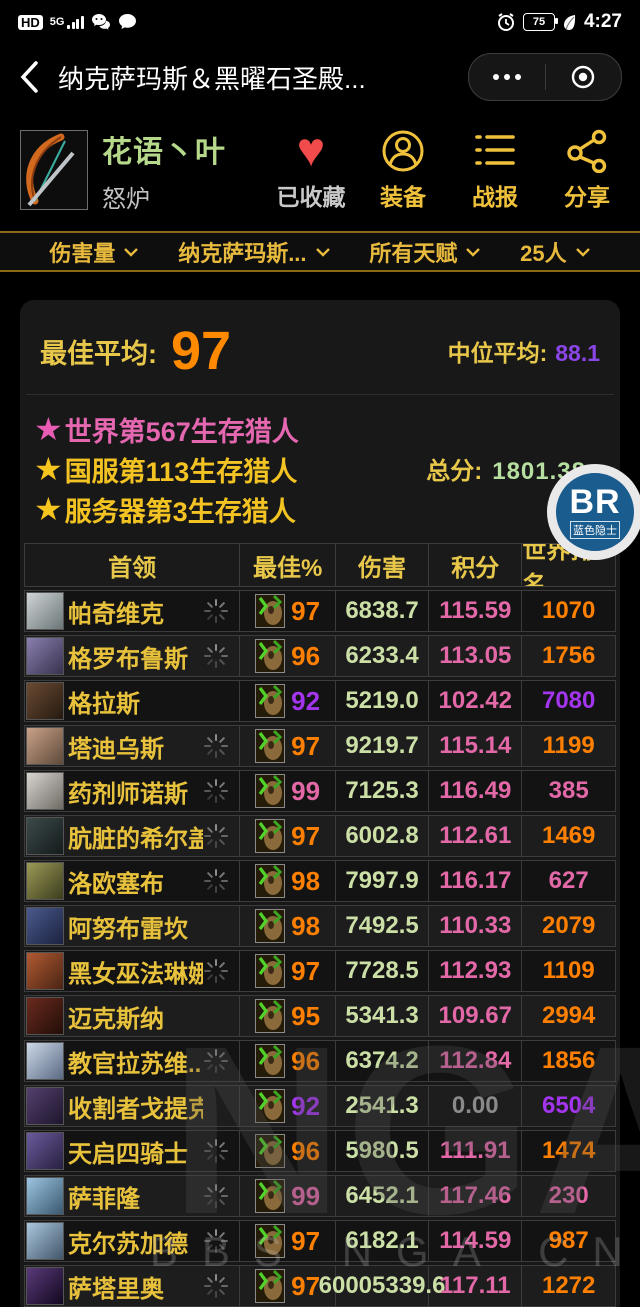  I want to click on alarm-icon, so click(506, 22).